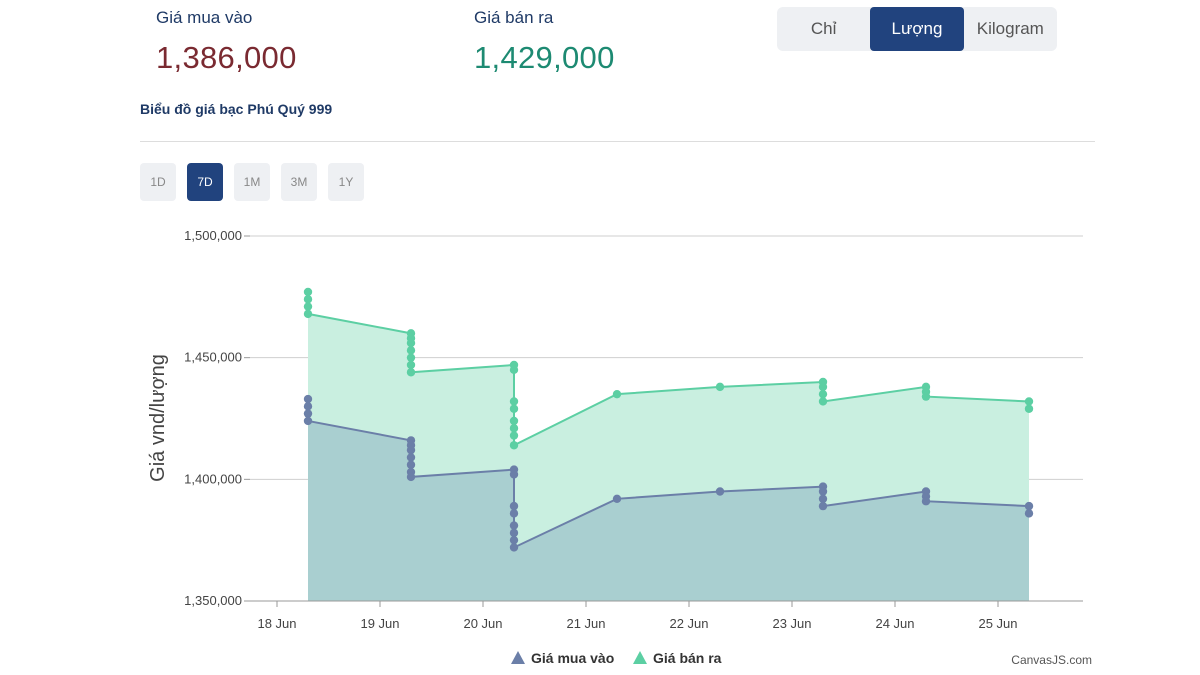 The width and height of the screenshot is (1200, 675). I want to click on divider, so click(617, 141).